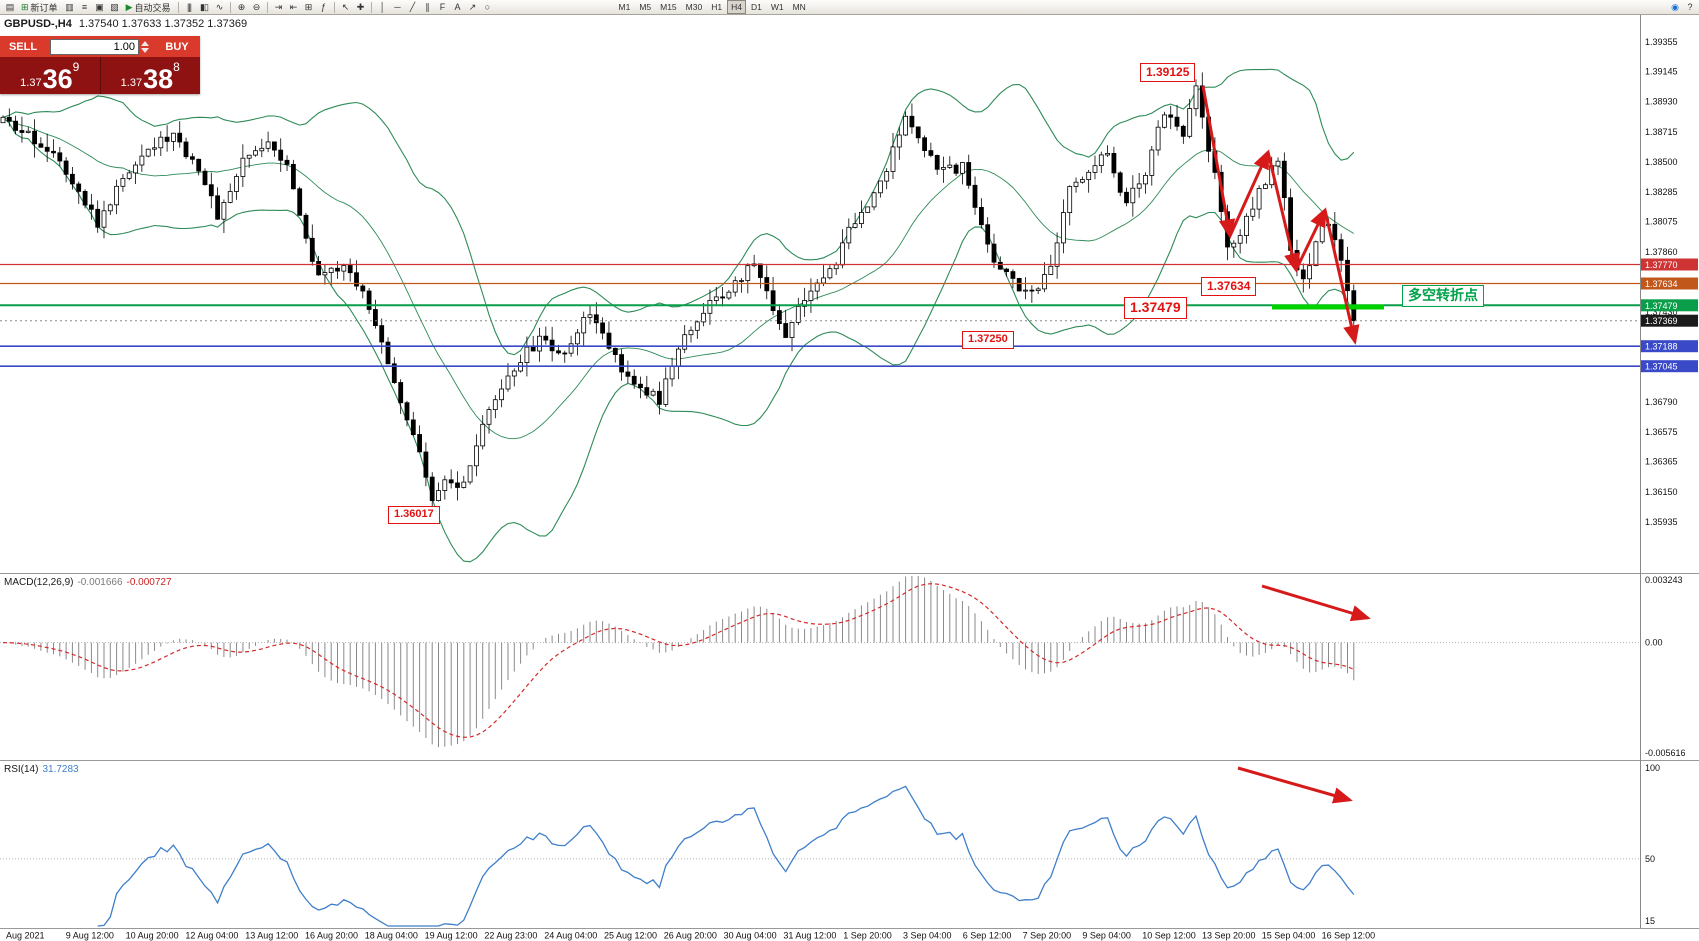  What do you see at coordinates (736, 7) in the screenshot?
I see `timeframe-h4: H4` at bounding box center [736, 7].